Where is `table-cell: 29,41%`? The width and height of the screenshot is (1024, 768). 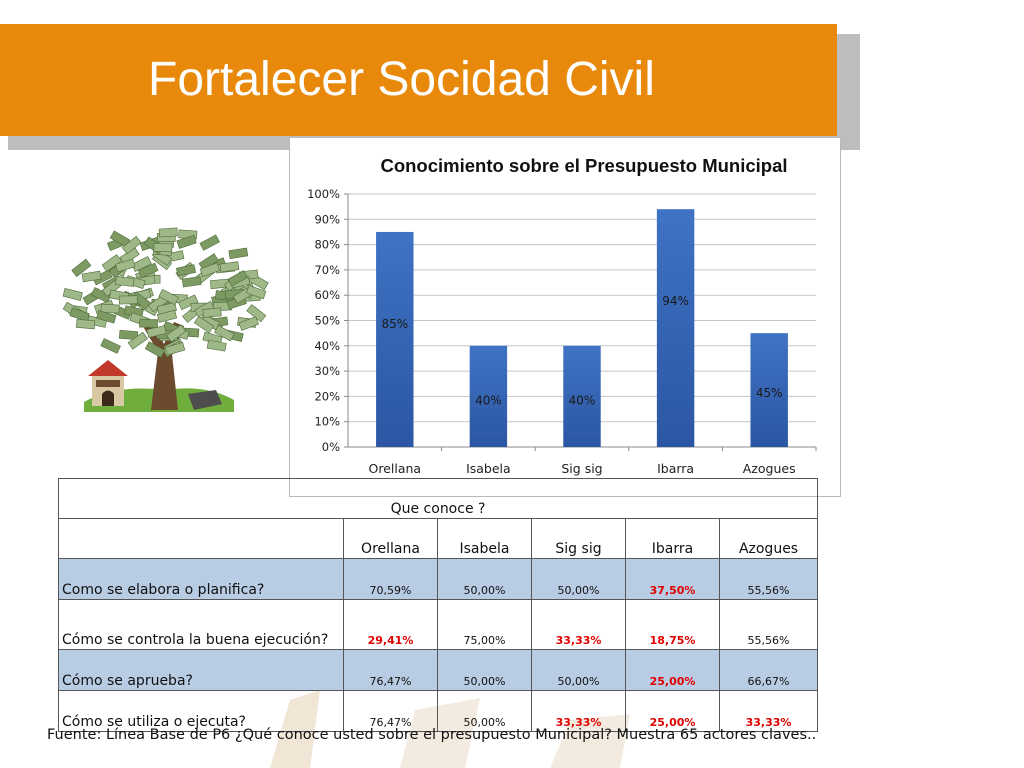 table-cell: 29,41% is located at coordinates (390, 624).